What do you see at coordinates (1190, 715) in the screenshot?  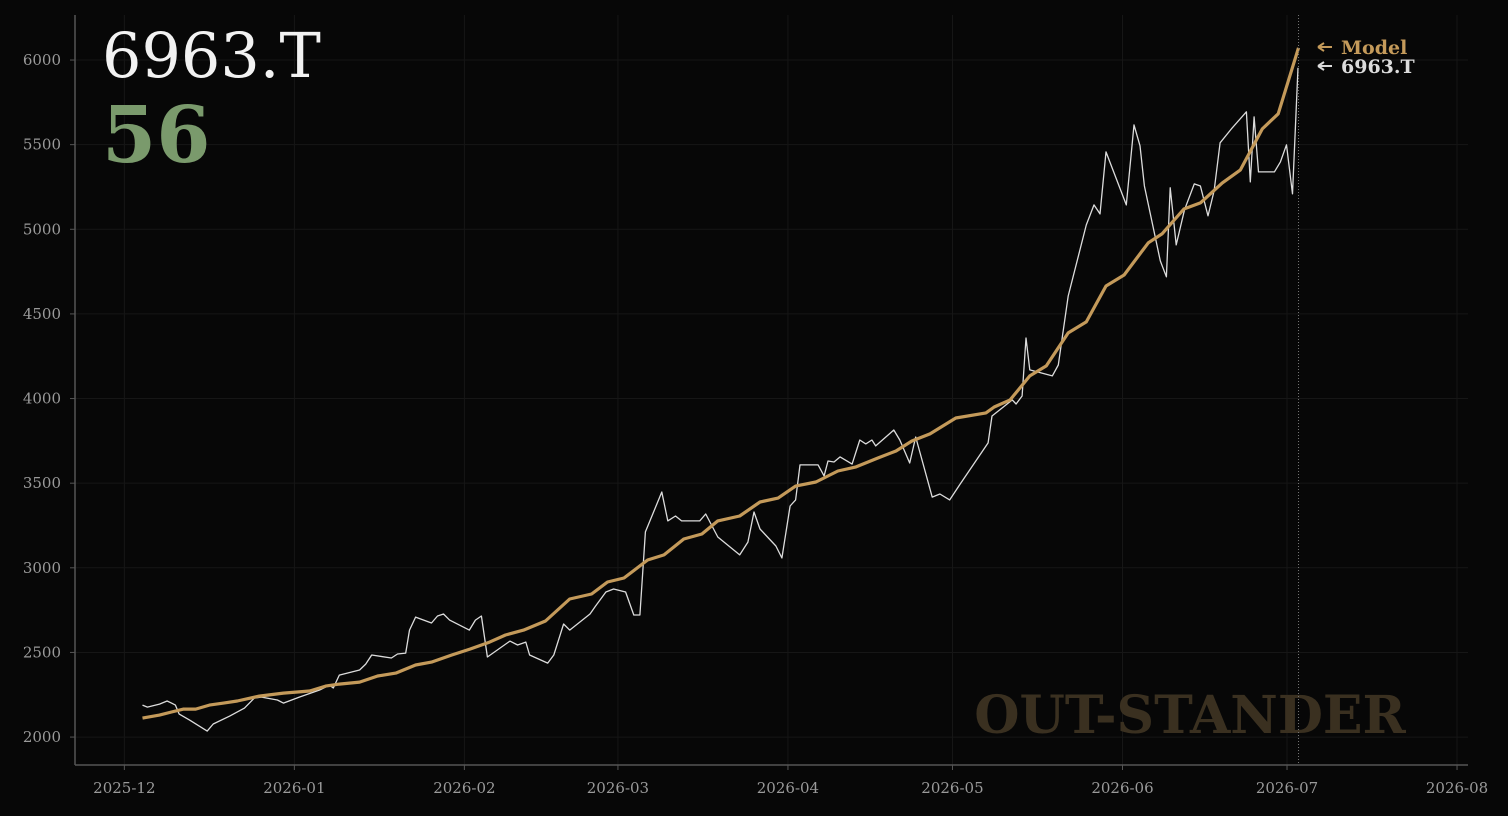 I see `watermark: OUT-STANDER` at bounding box center [1190, 715].